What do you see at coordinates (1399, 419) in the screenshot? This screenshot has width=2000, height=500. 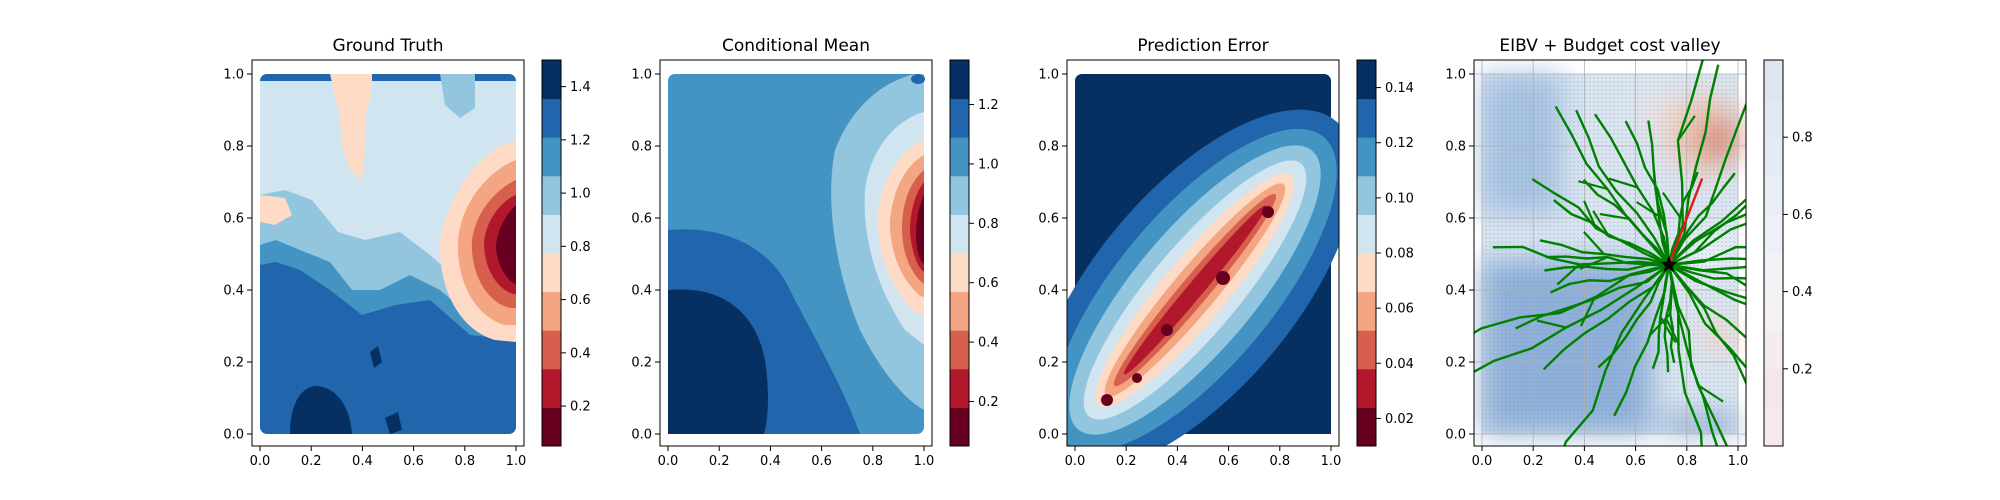 I see `colorbar-tick-label: 0.02` at bounding box center [1399, 419].